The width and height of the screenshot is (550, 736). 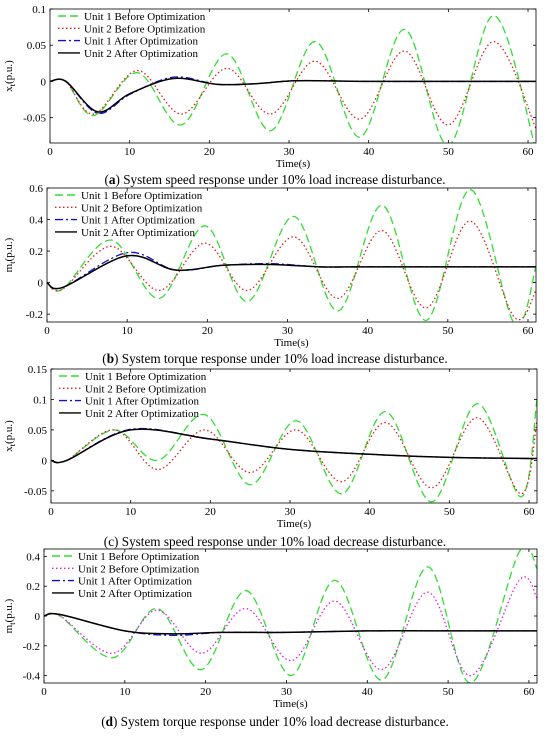 What do you see at coordinates (36, 189) in the screenshot?
I see `y-tick-label: 0.6` at bounding box center [36, 189].